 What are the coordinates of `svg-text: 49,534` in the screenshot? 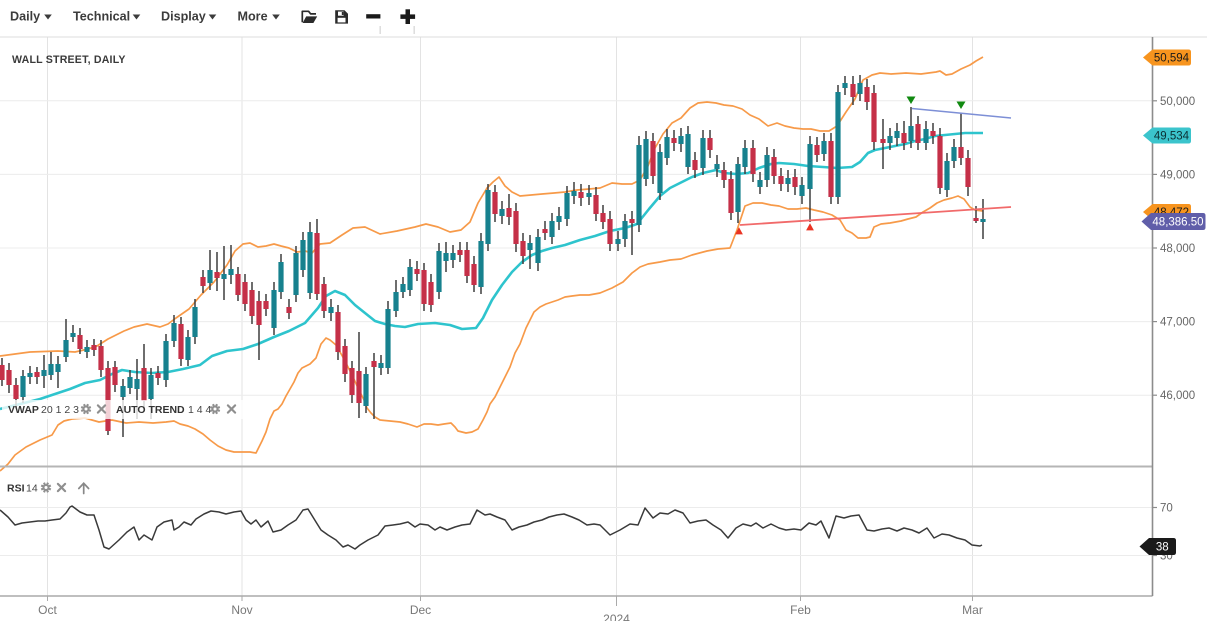 It's located at (1172, 137).